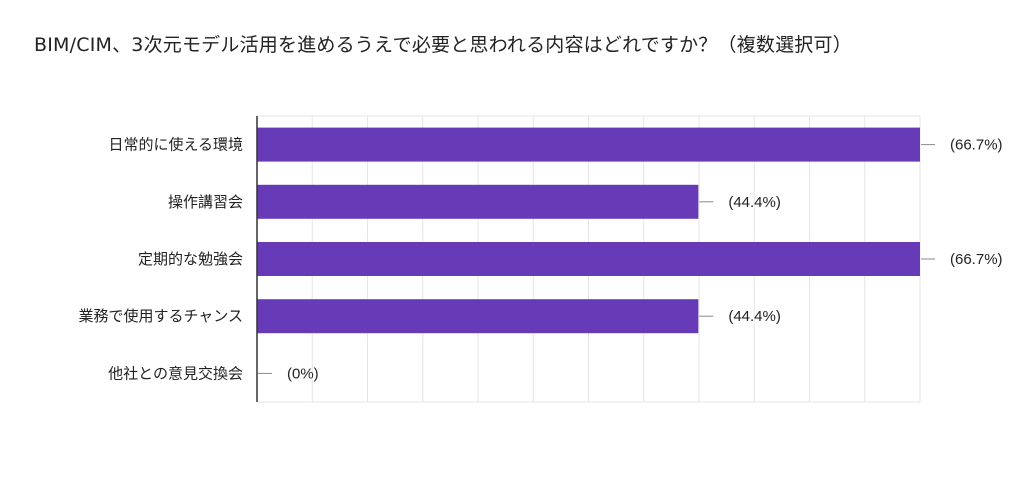  Describe the element at coordinates (175, 373) in the screenshot. I see `category-label: 他社との意見交換会` at that location.